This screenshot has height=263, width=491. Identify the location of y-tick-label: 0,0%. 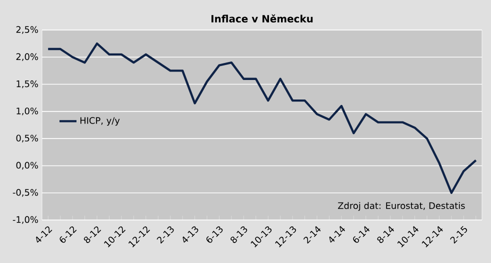
(27, 166).